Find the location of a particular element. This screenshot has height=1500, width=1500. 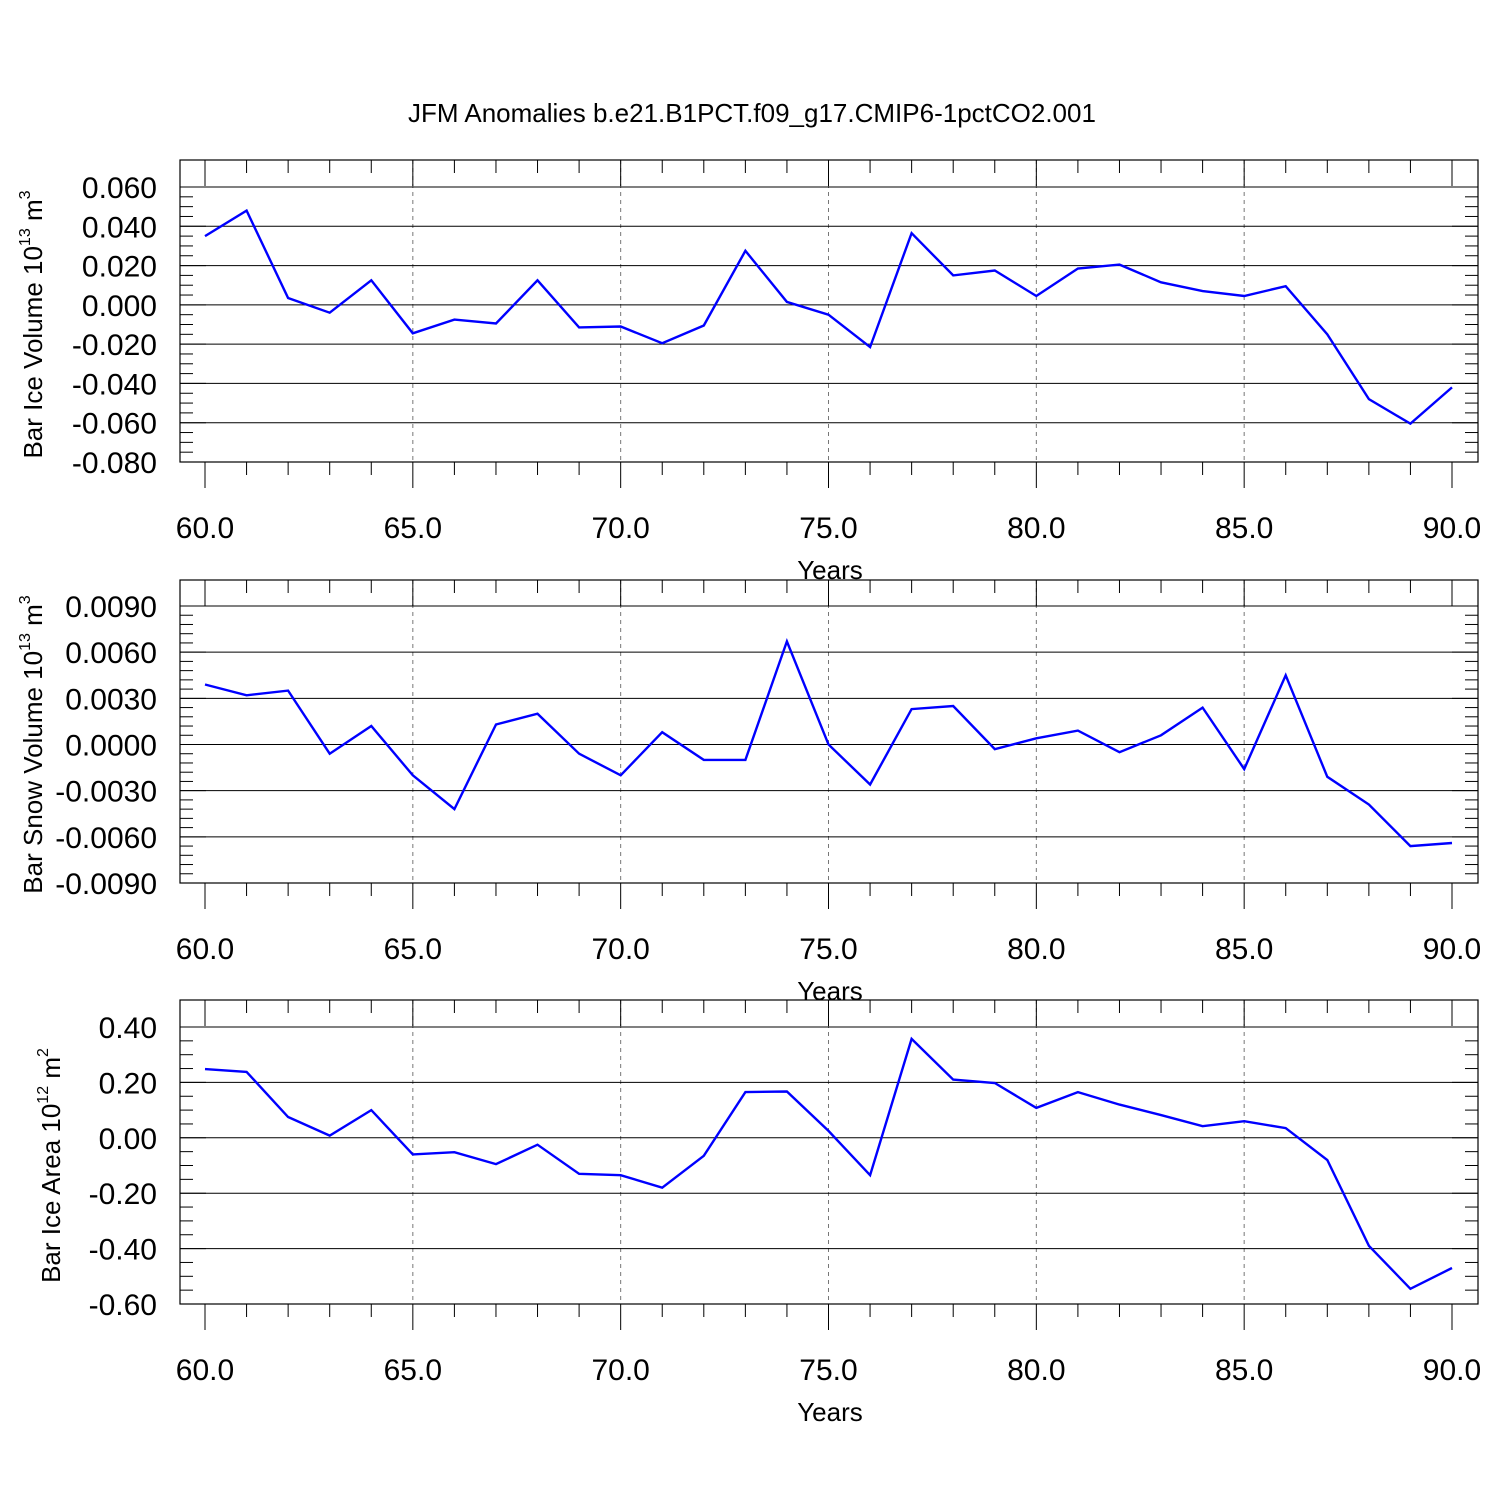

y-axis-title: Bar Snow Volume 1013 m3 is located at coordinates (32, 744).